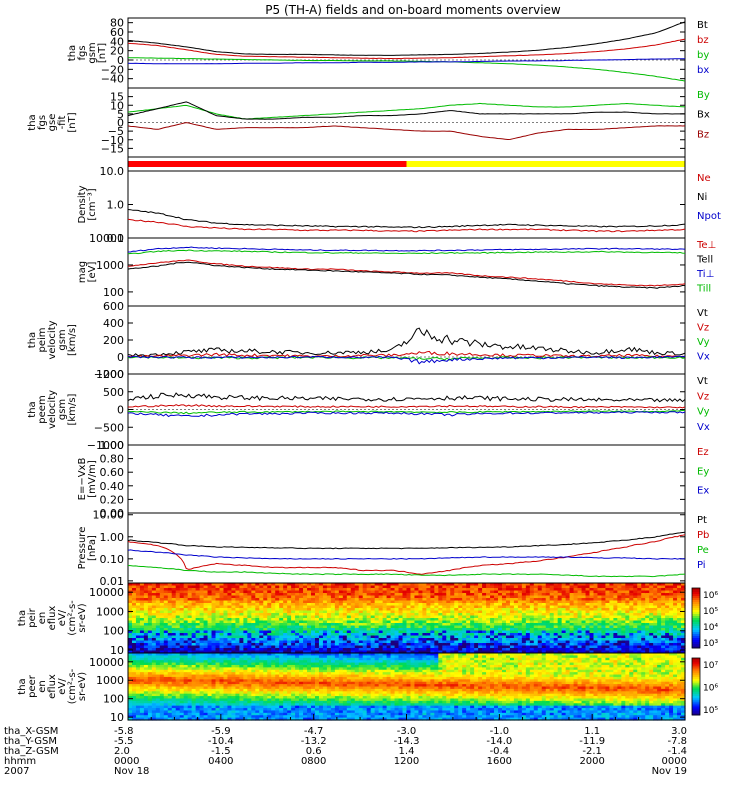  What do you see at coordinates (72, 53) in the screenshot?
I see `y-axis-label: tha` at bounding box center [72, 53].